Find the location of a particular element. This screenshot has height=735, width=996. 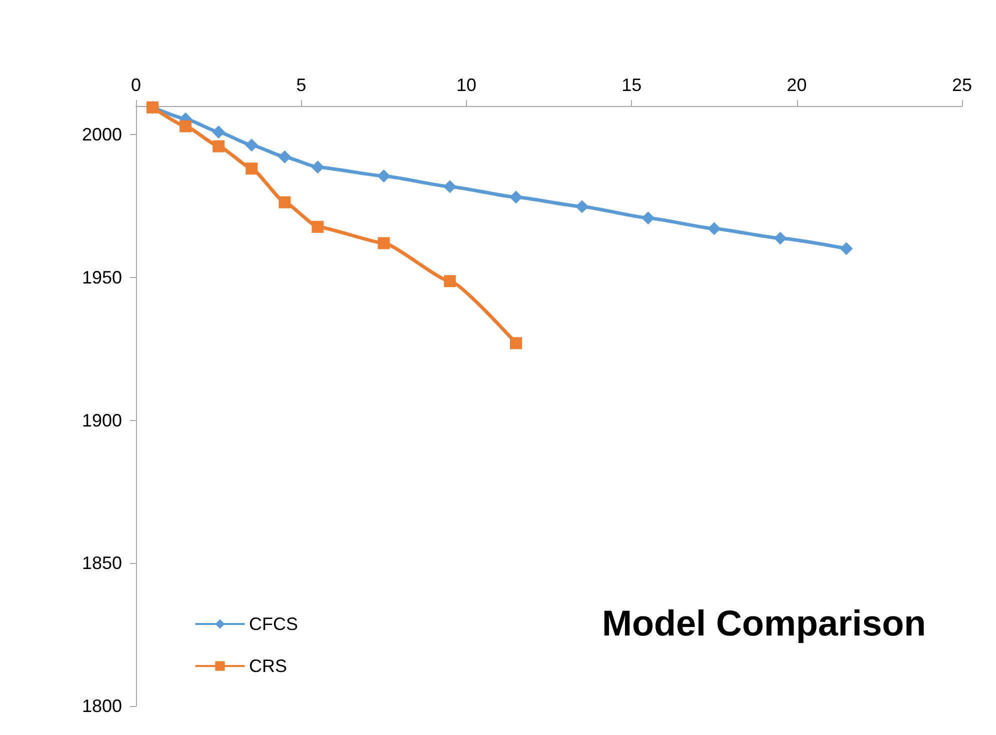

x-tick-label: 15 is located at coordinates (632, 85).